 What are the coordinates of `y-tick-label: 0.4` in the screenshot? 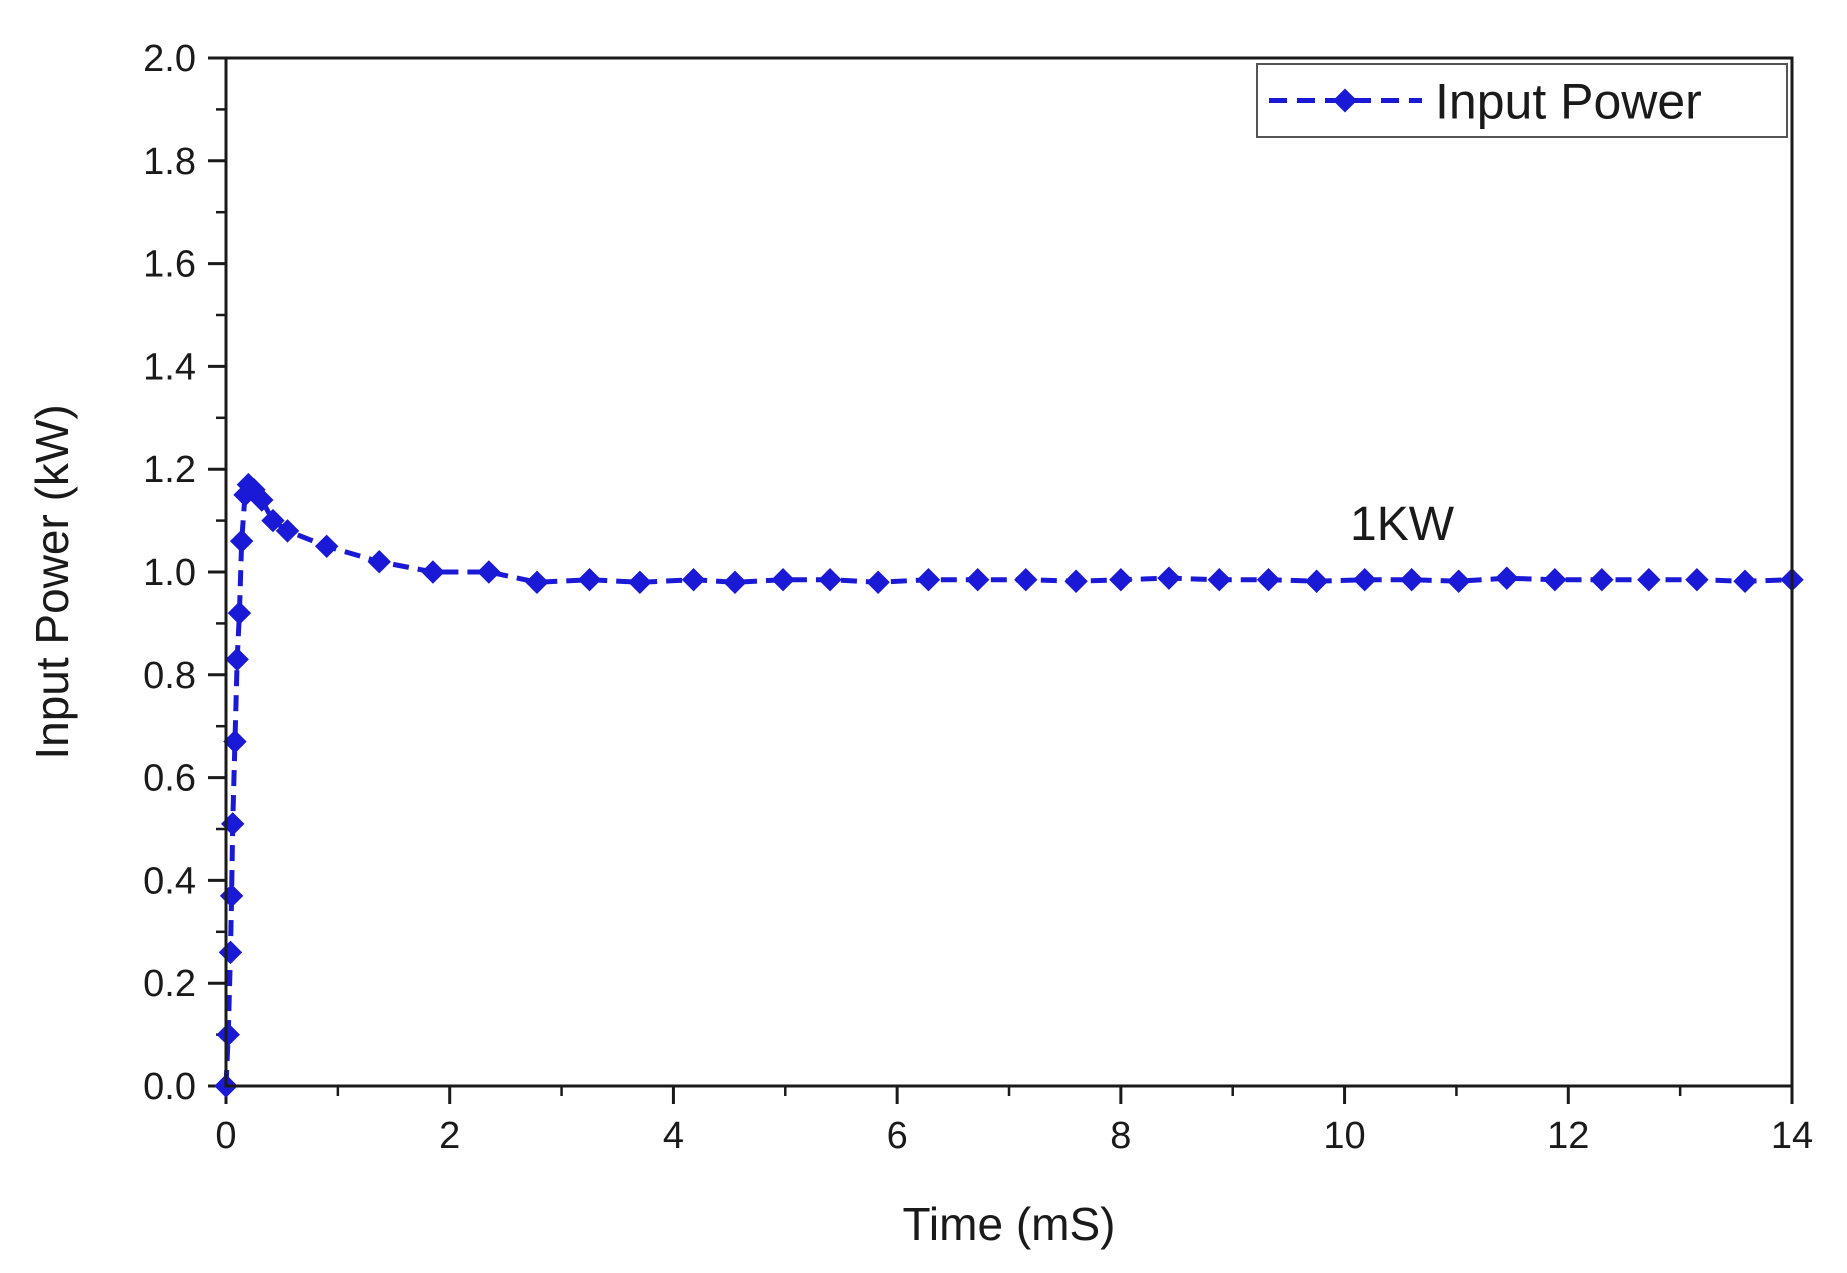 It's located at (169, 881).